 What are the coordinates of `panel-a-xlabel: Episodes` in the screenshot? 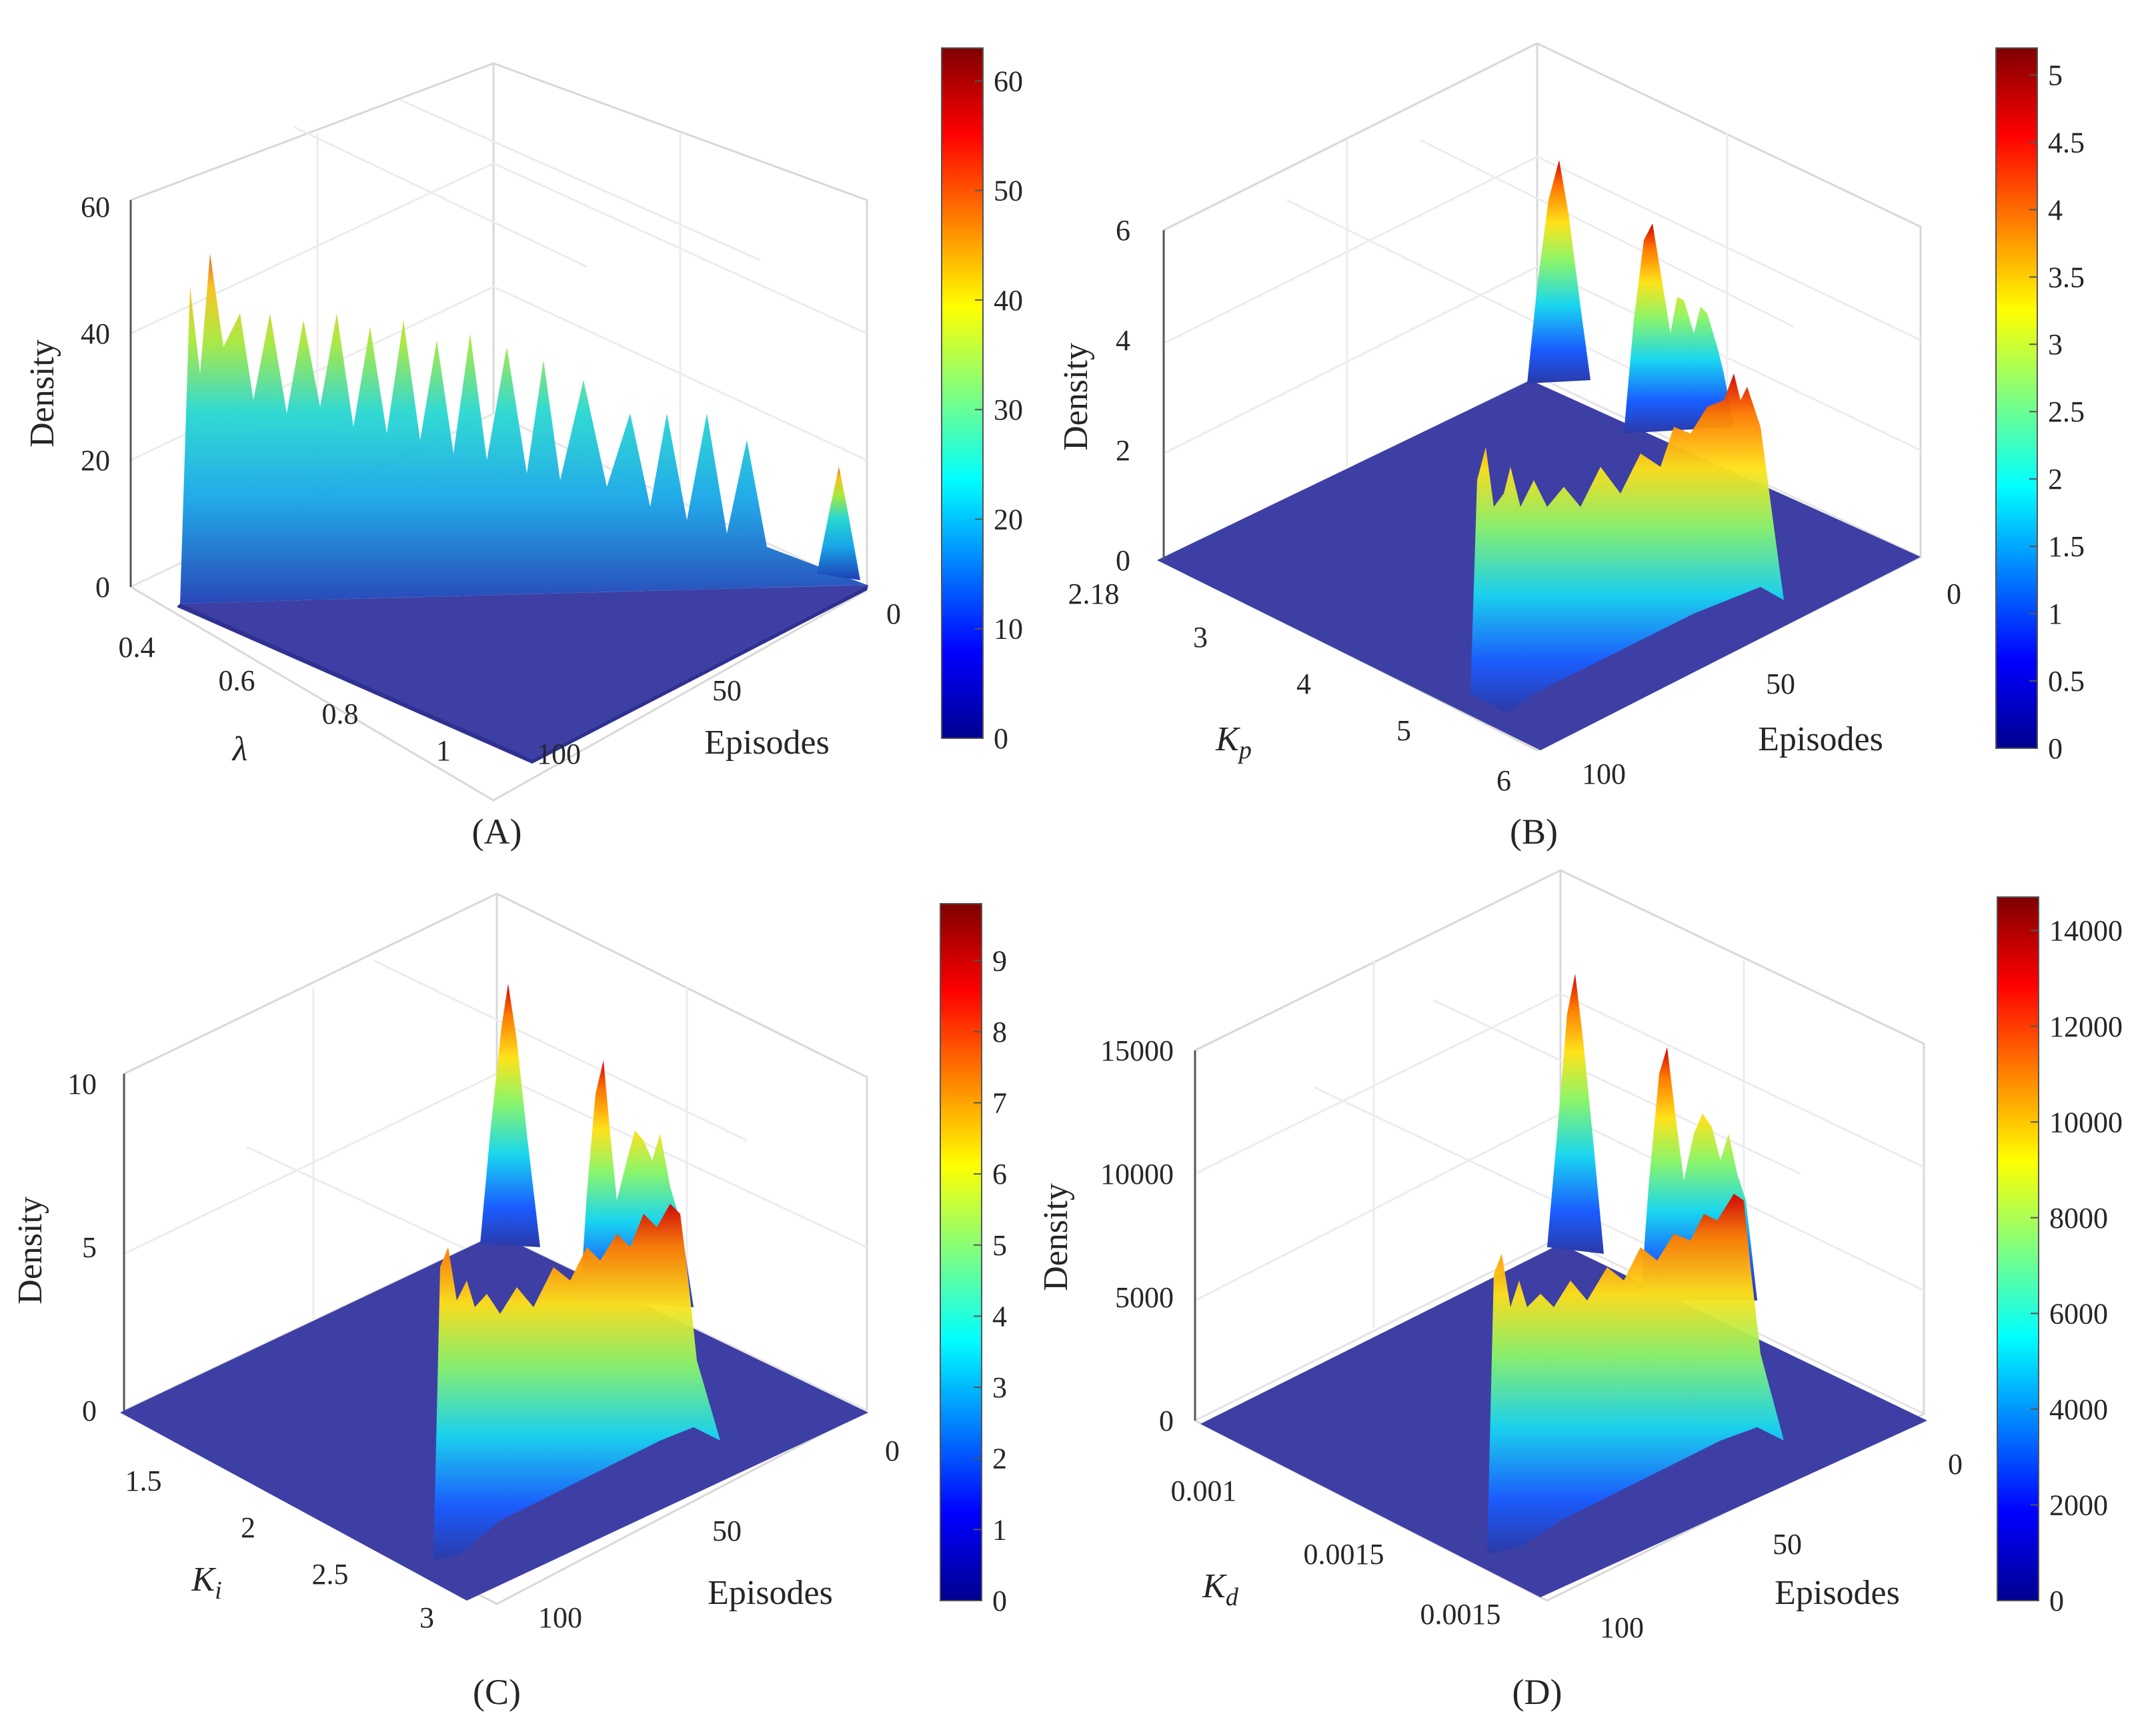 It's located at (767, 743).